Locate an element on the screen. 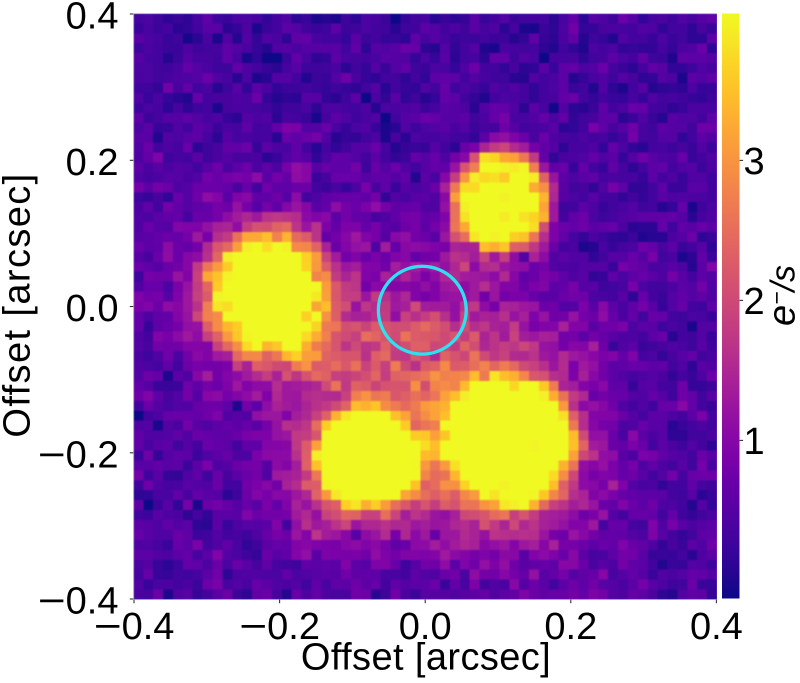 The image size is (800, 683). svg-text: 3 is located at coordinates (754, 162).